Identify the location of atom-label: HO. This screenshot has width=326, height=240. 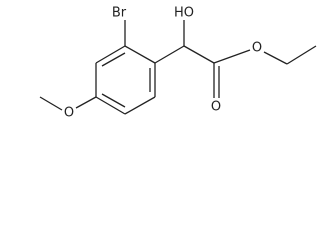
(184, 13).